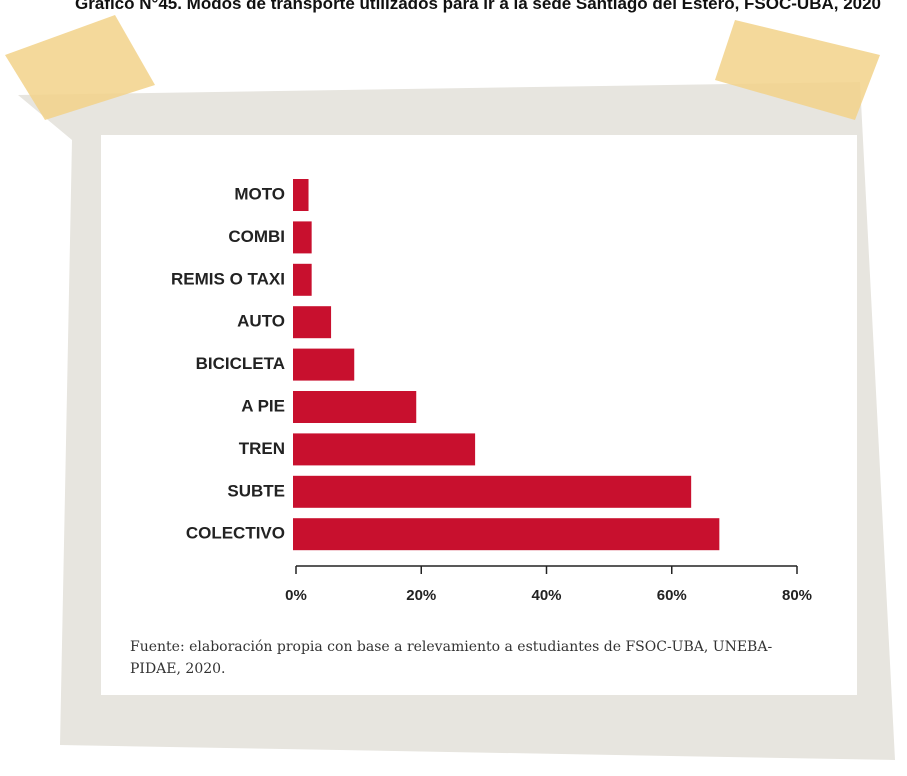 The width and height of the screenshot is (907, 776). Describe the element at coordinates (546, 595) in the screenshot. I see `x-tick-label: 40%` at that location.